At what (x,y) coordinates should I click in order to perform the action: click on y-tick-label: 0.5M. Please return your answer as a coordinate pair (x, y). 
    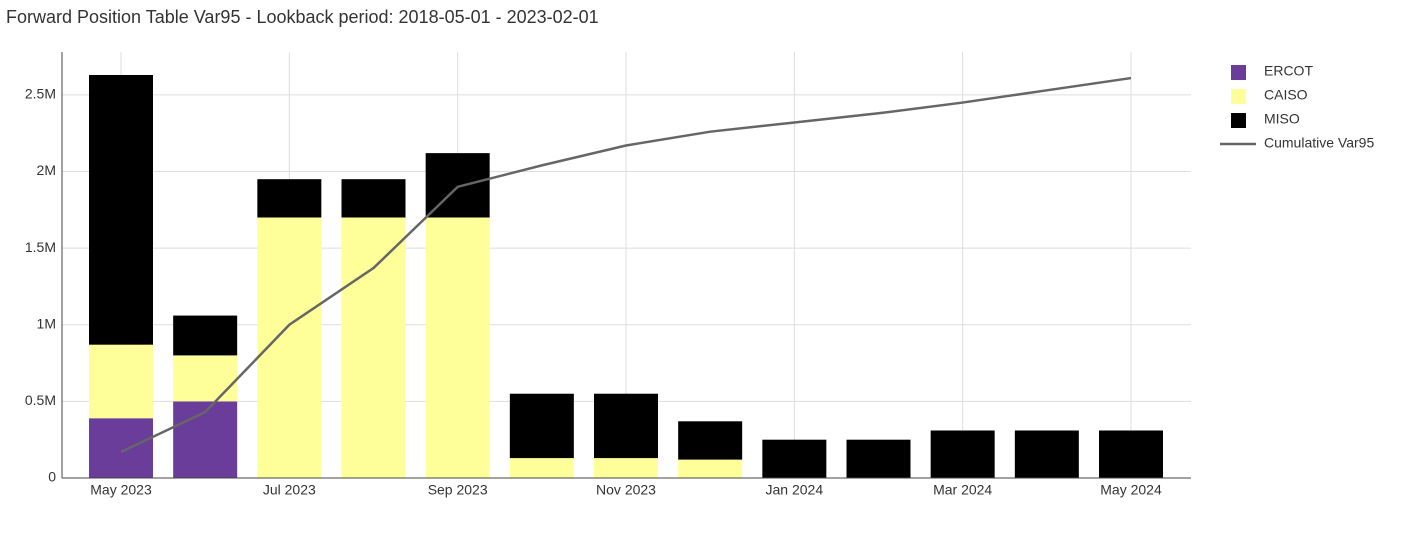
    Looking at the image, I should click on (40, 400).